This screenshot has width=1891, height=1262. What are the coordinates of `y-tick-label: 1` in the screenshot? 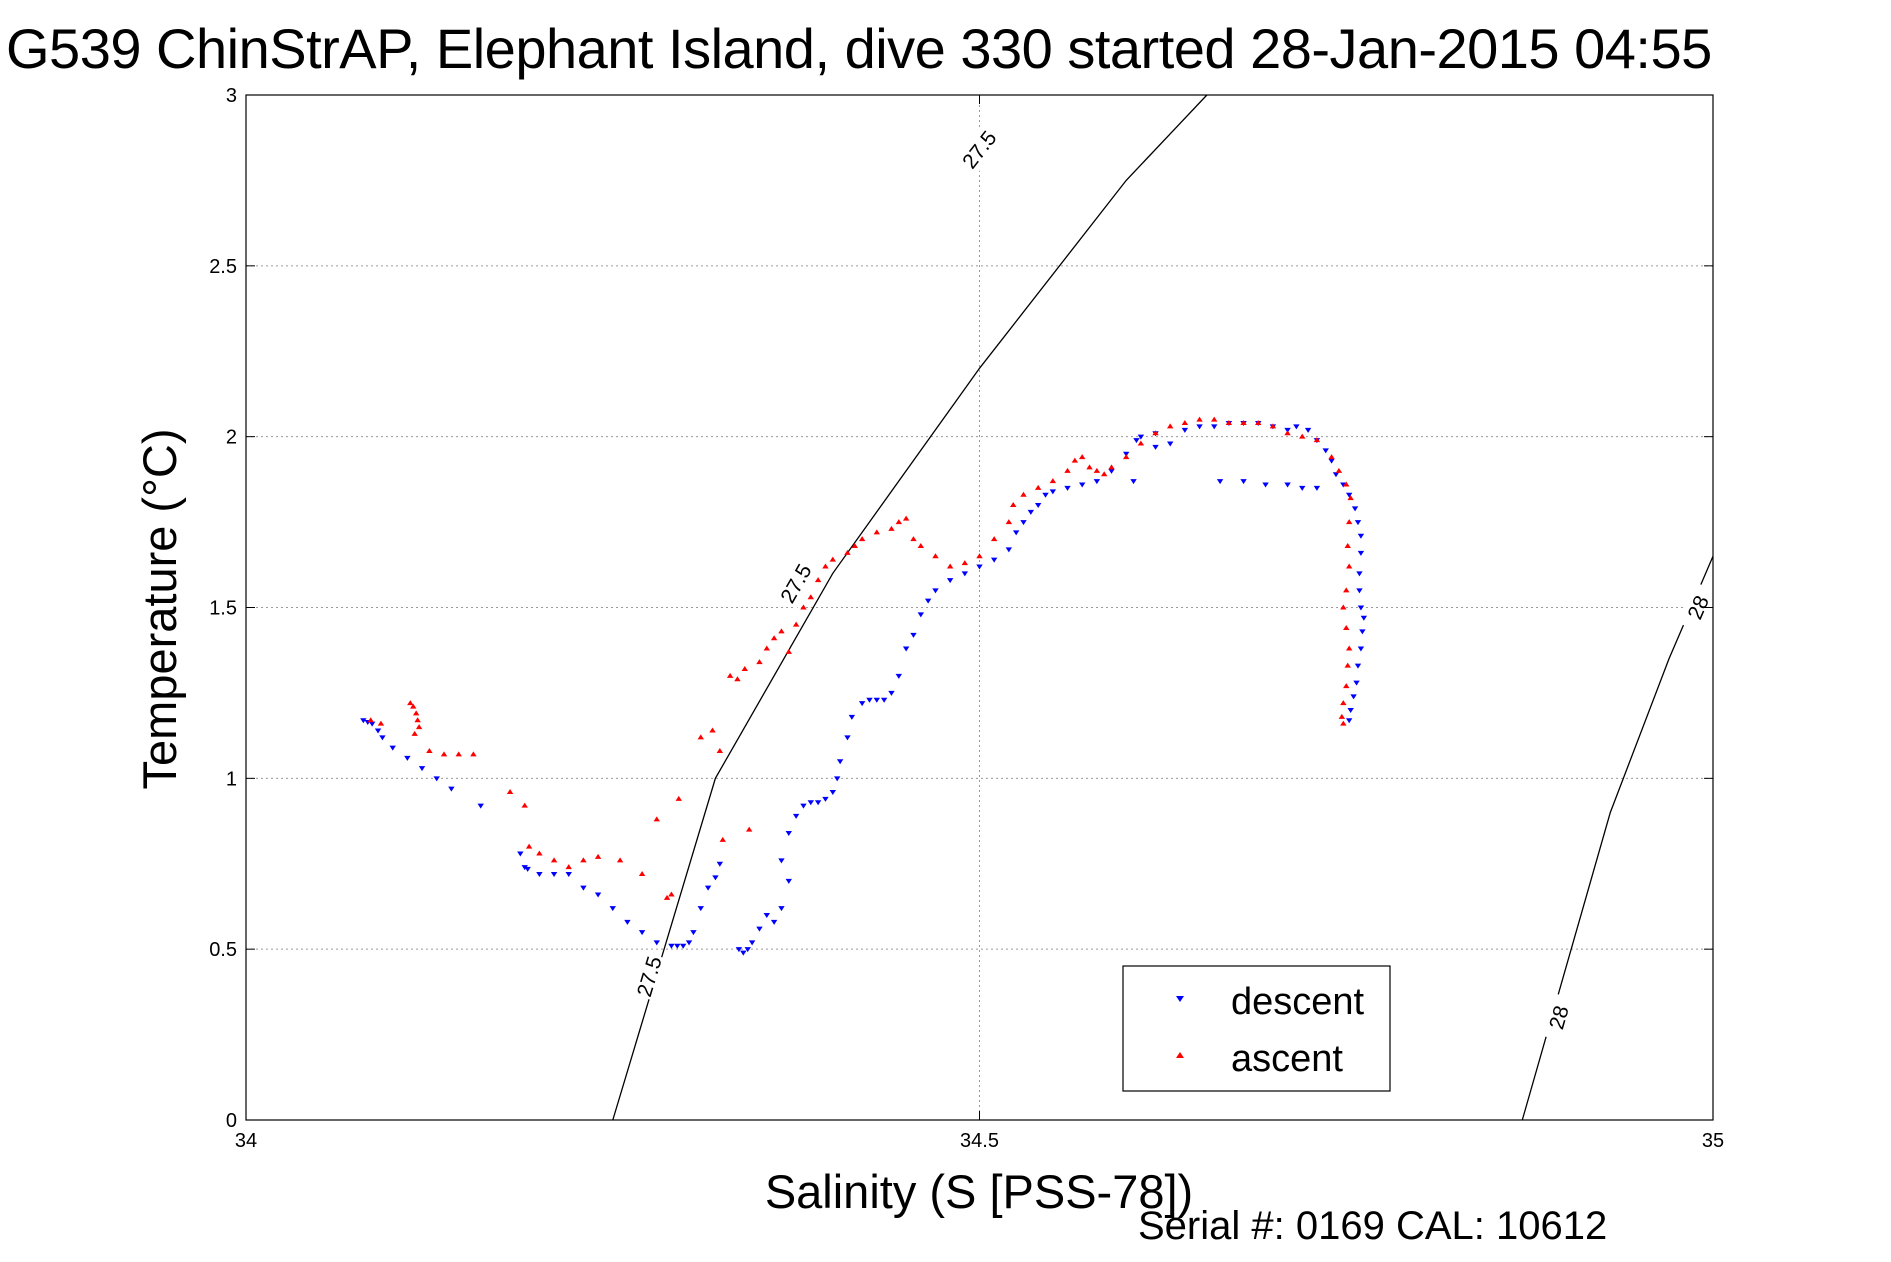 It's located at (231, 779).